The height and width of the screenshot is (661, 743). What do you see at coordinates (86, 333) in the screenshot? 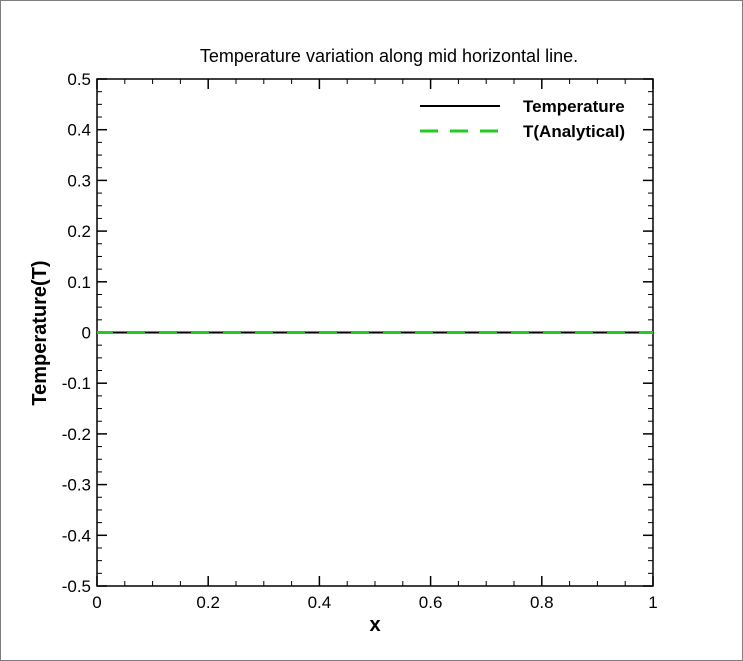
I see `y-tick-label: 0` at bounding box center [86, 333].